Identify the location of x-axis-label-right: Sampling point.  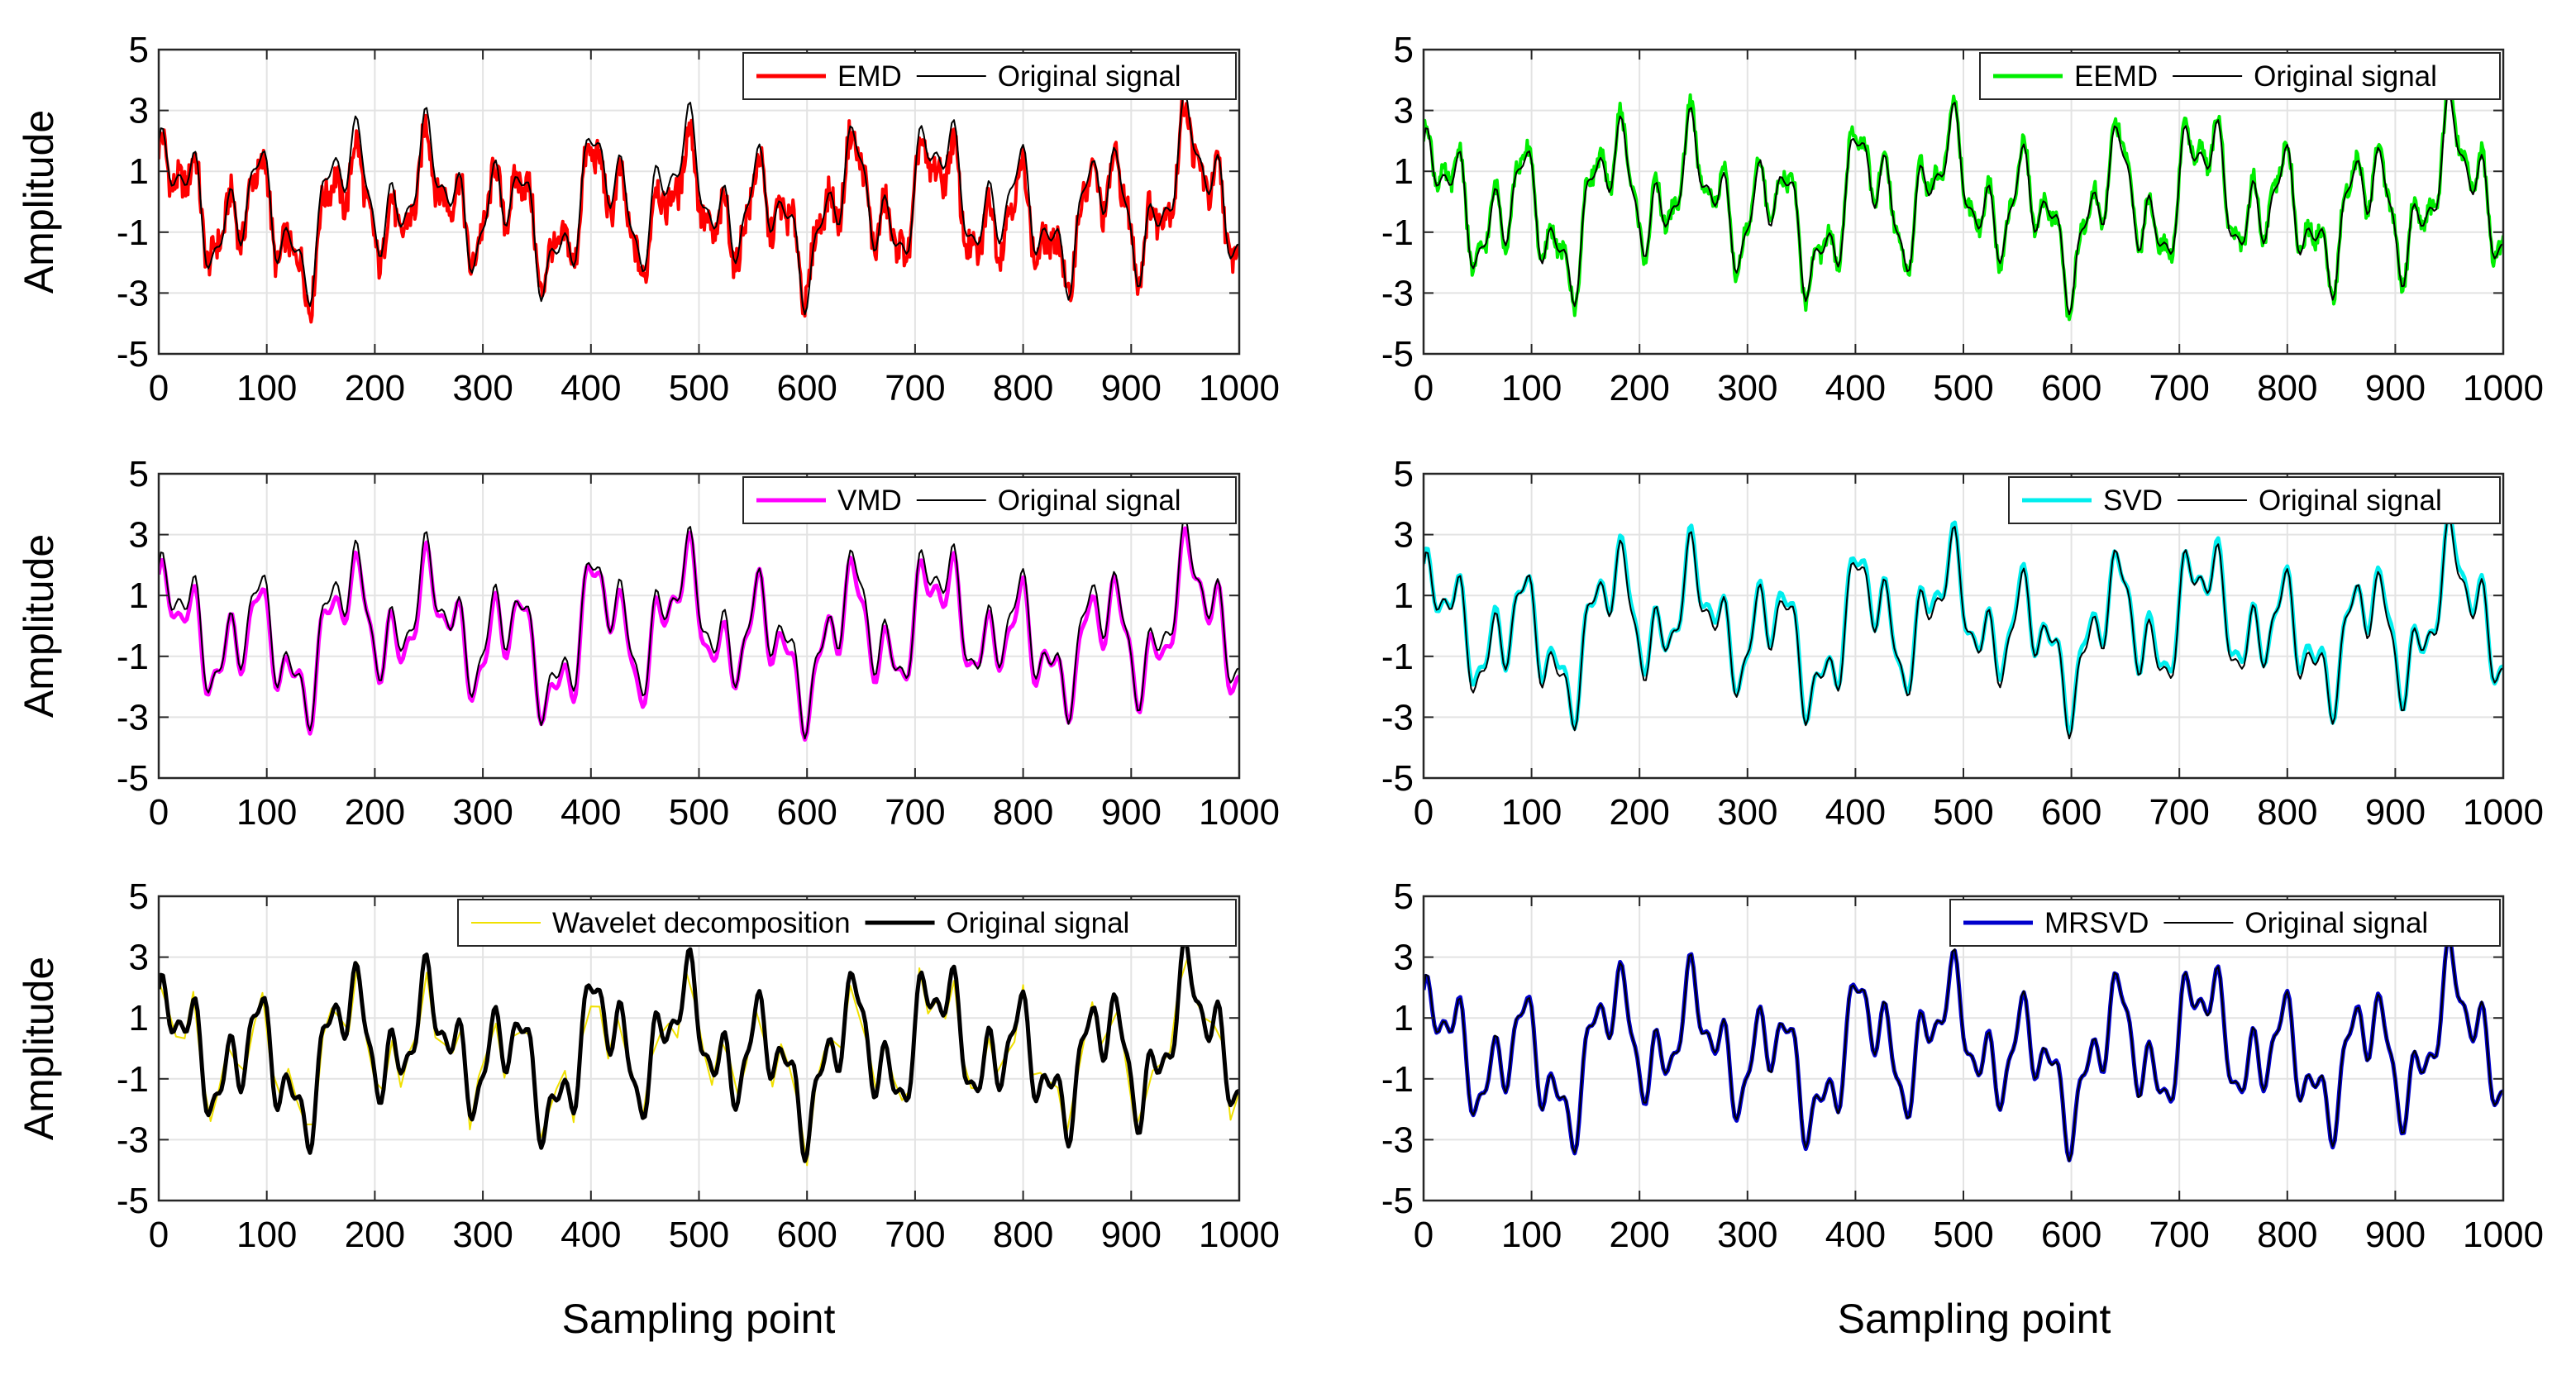
(1975, 1319).